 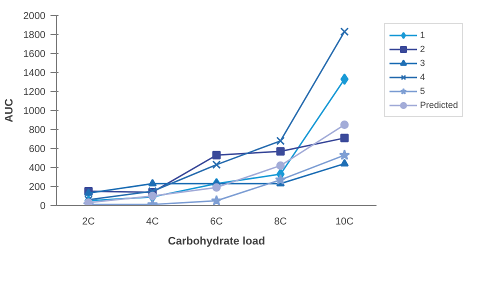 What do you see at coordinates (216, 222) in the screenshot?
I see `x-tick-label: 6C` at bounding box center [216, 222].